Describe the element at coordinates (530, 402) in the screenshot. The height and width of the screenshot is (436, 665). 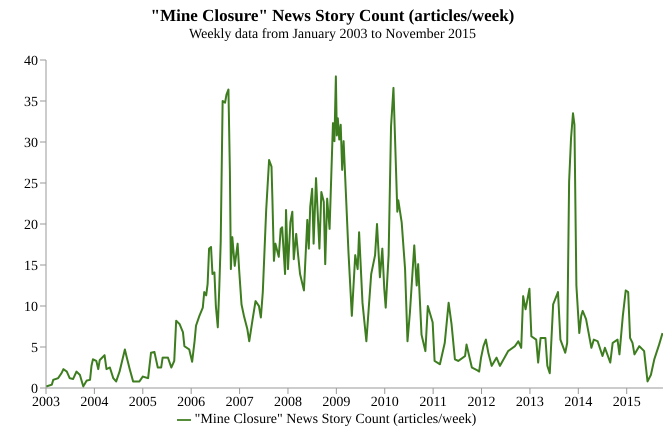
I see `x-tick-label: 2013` at that location.